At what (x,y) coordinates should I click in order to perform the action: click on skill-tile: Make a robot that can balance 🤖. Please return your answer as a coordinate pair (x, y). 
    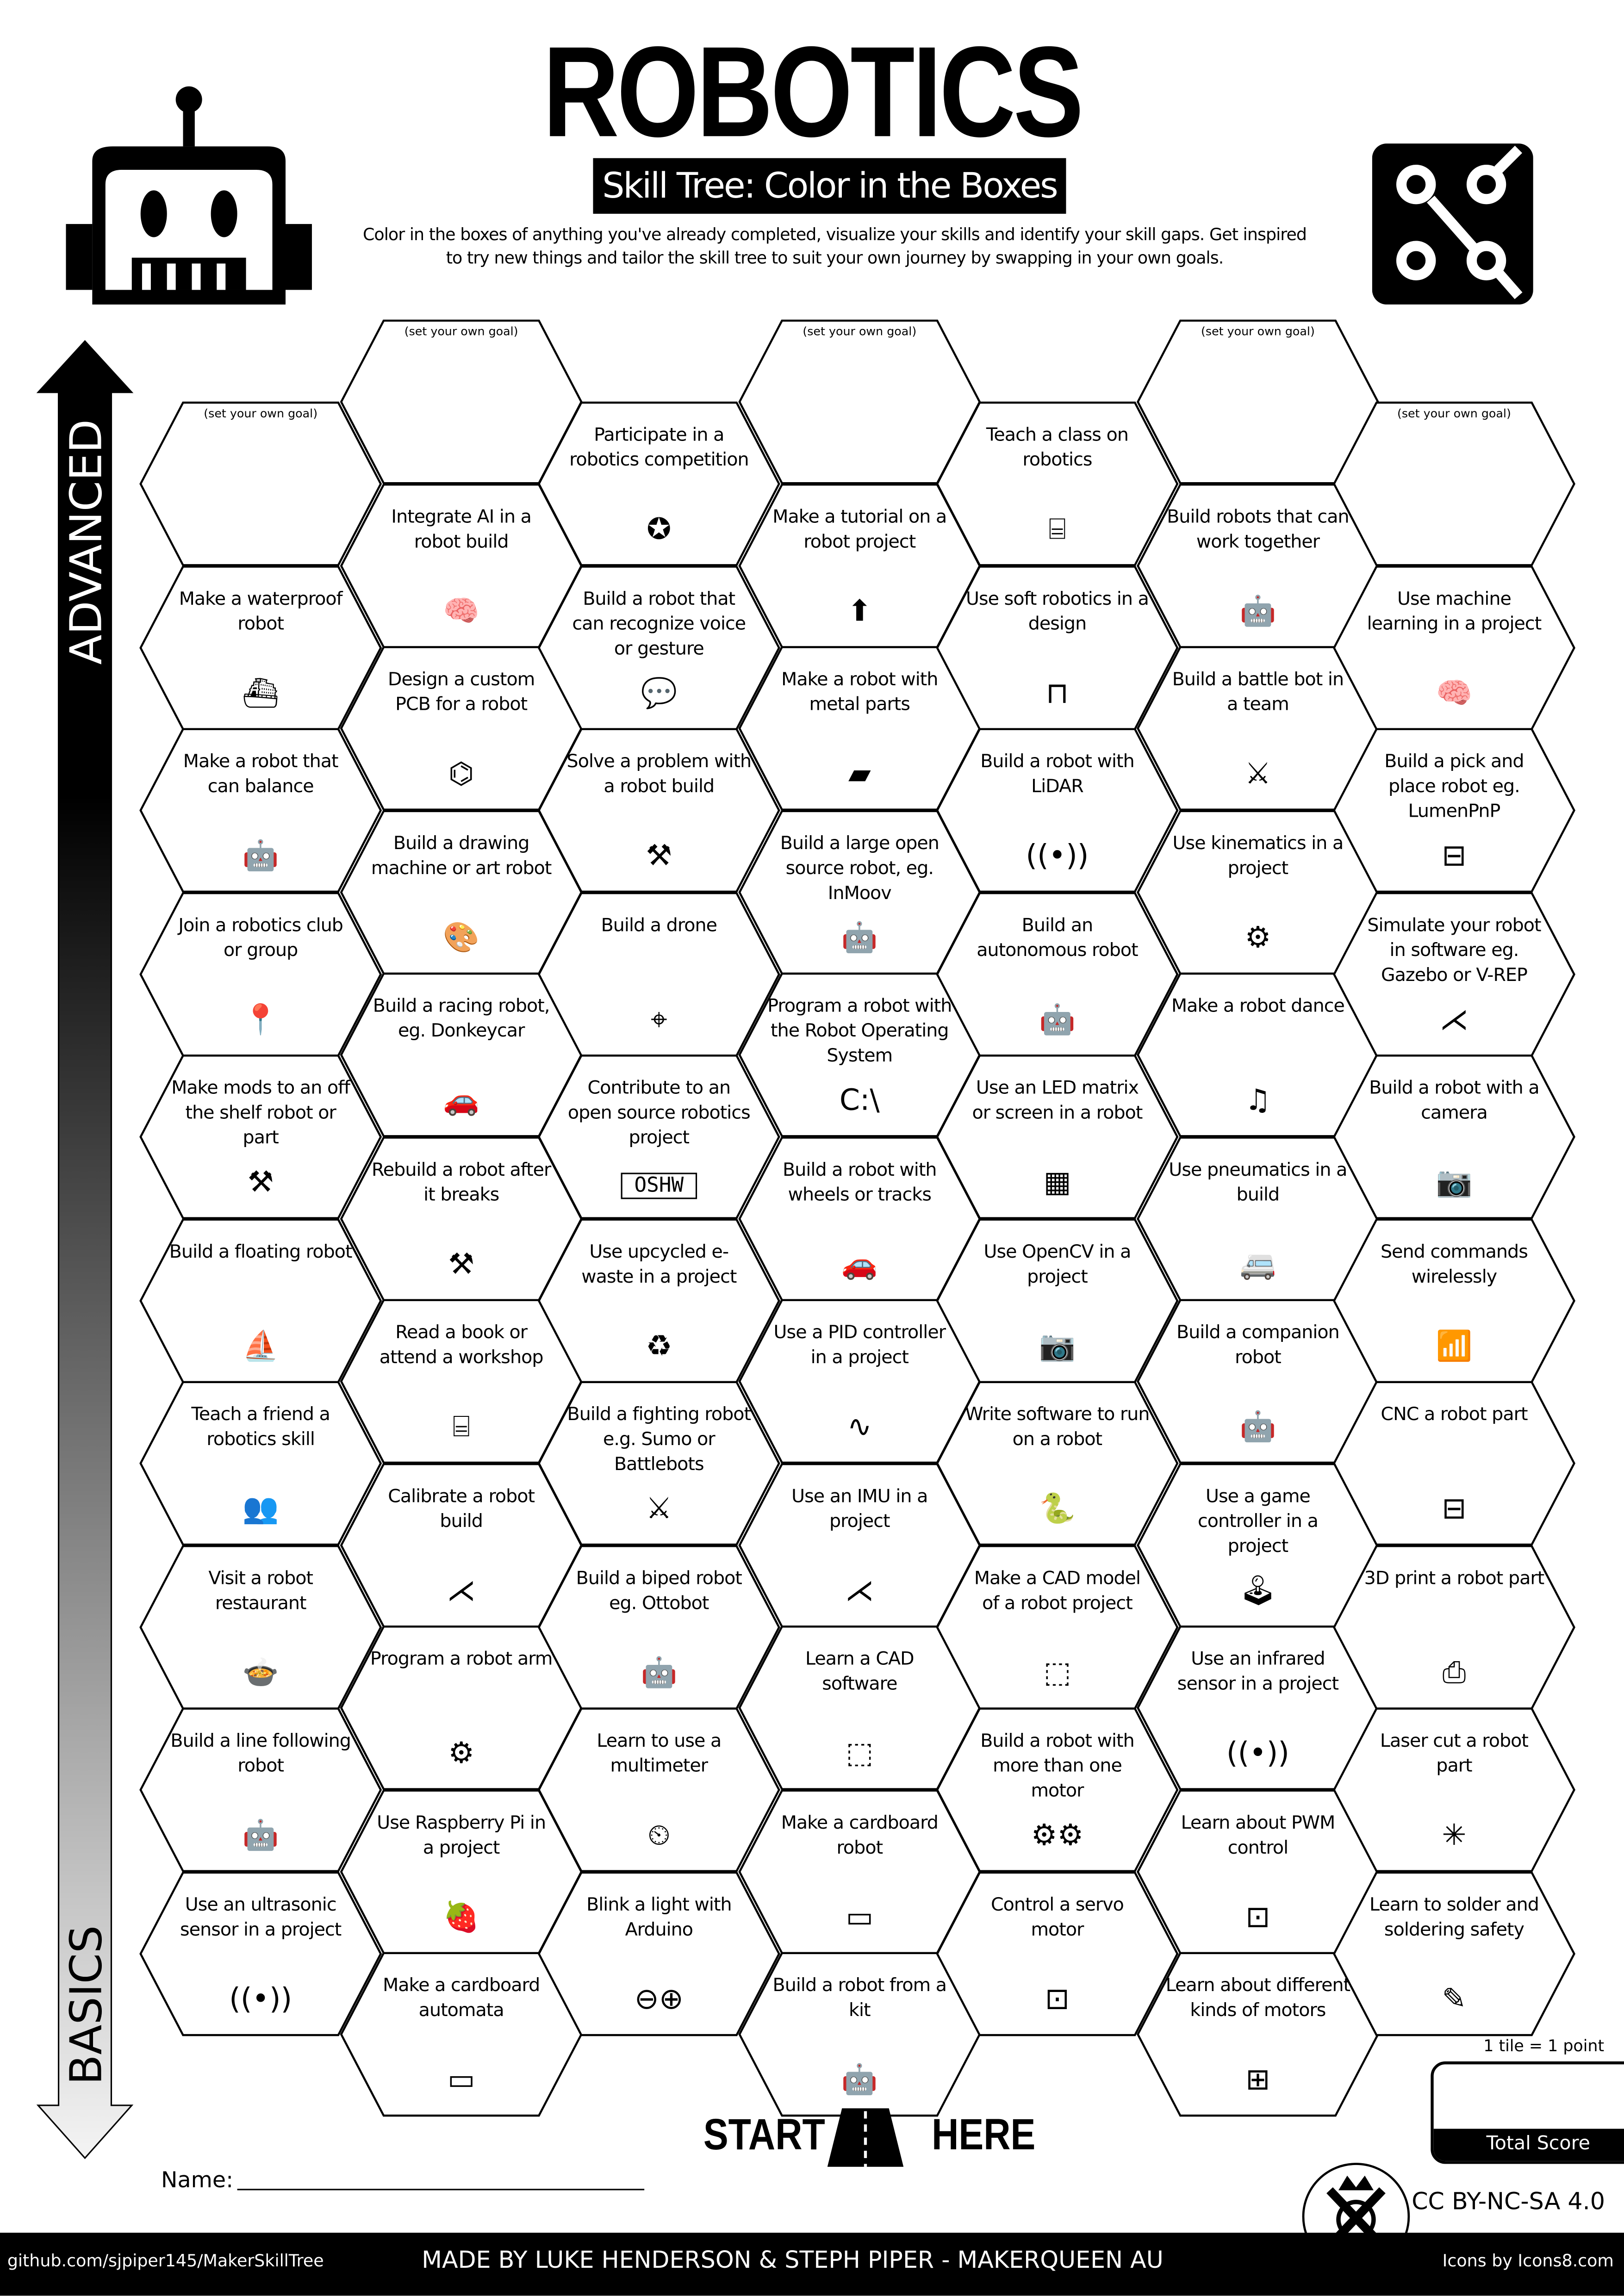
    Looking at the image, I should click on (260, 811).